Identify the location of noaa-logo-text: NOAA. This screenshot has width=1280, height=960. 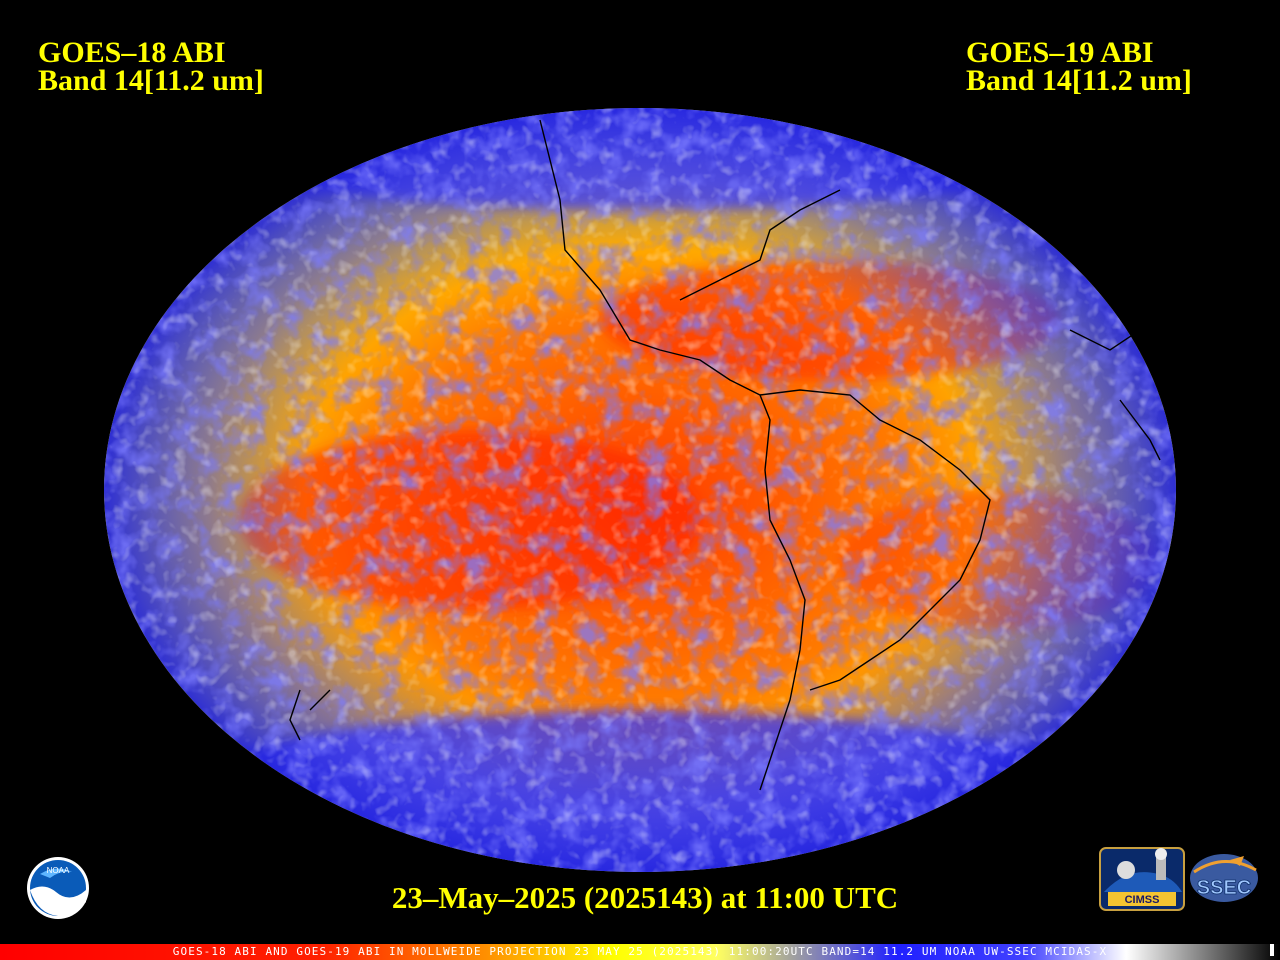
(58, 870).